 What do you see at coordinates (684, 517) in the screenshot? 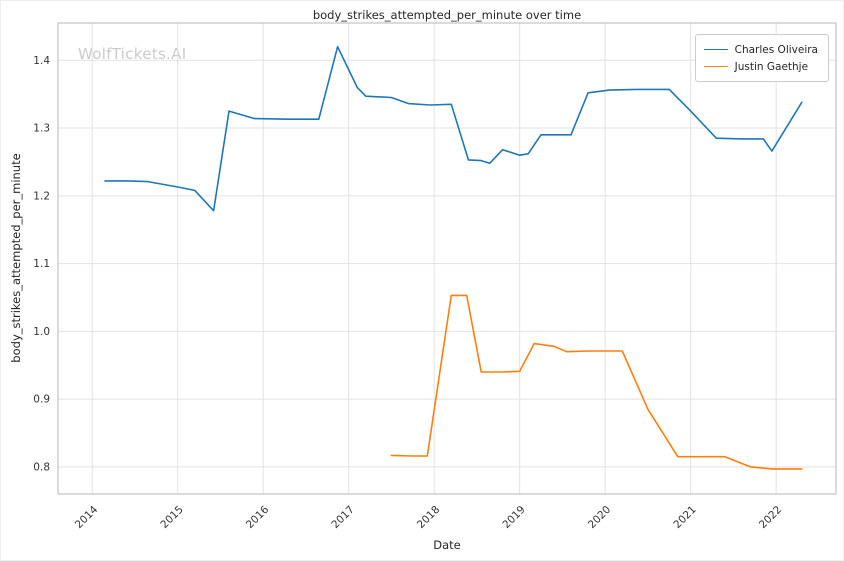
I see `x-tick-label: 2021` at bounding box center [684, 517].